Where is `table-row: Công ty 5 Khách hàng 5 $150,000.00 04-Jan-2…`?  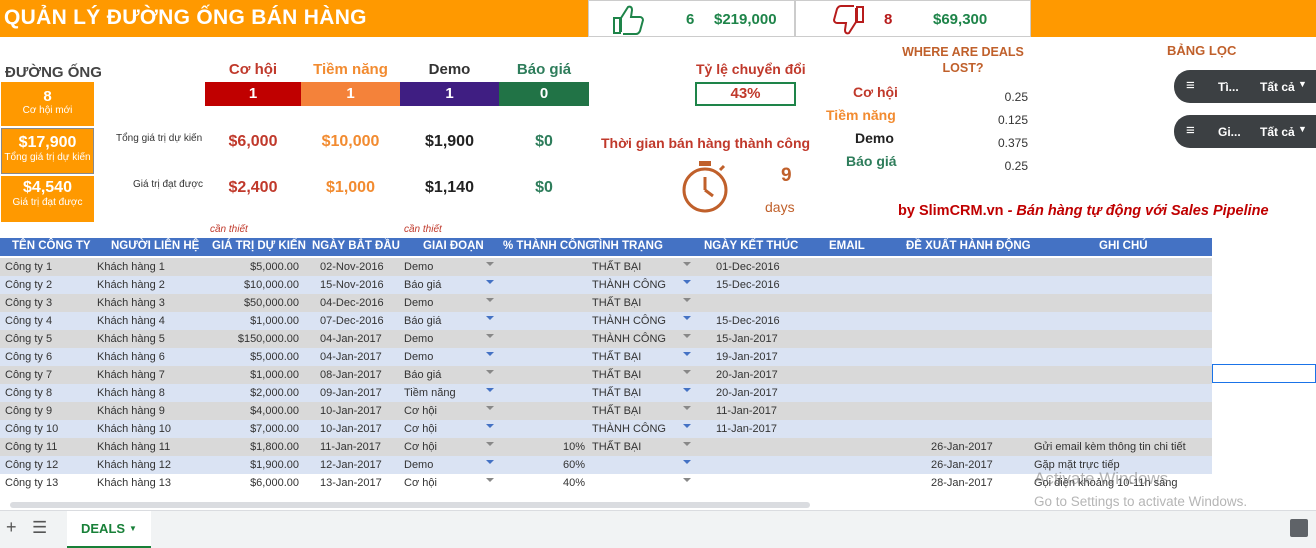
table-row: Công ty 5 Khách hàng 5 $150,000.00 04-Jan-2… is located at coordinates (606, 339).